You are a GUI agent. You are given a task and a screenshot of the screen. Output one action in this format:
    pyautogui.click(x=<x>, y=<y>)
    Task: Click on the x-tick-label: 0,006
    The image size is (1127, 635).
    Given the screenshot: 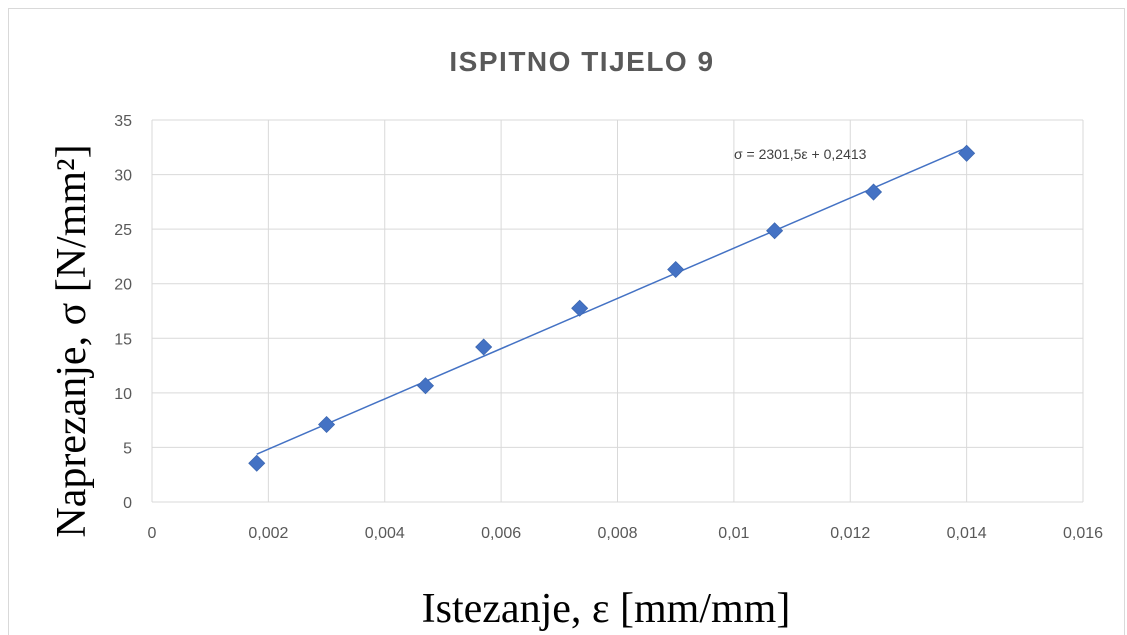 What is the action you would take?
    pyautogui.click(x=501, y=533)
    